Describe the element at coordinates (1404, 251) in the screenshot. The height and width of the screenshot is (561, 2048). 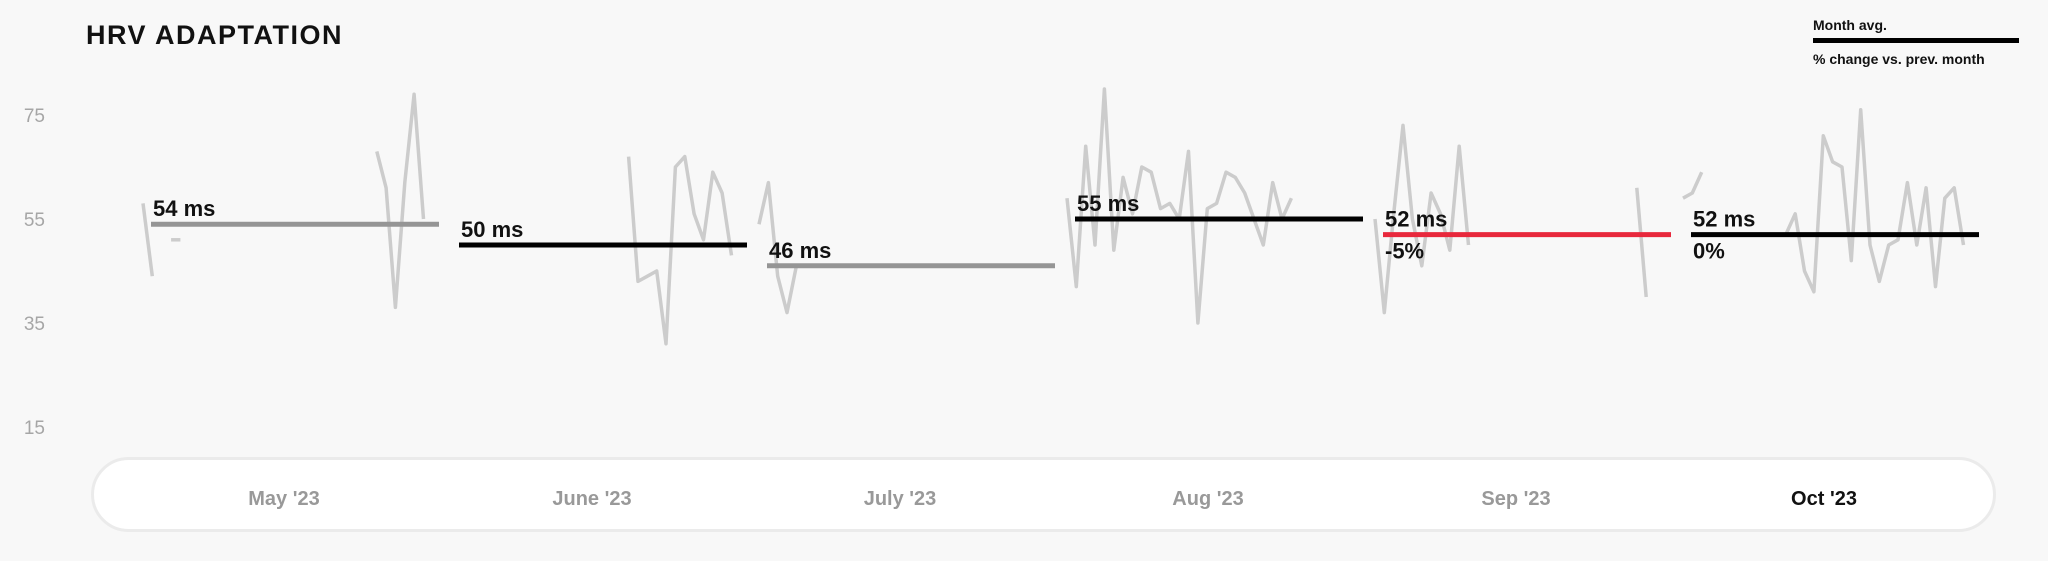
I see `month-change-label: -5%` at that location.